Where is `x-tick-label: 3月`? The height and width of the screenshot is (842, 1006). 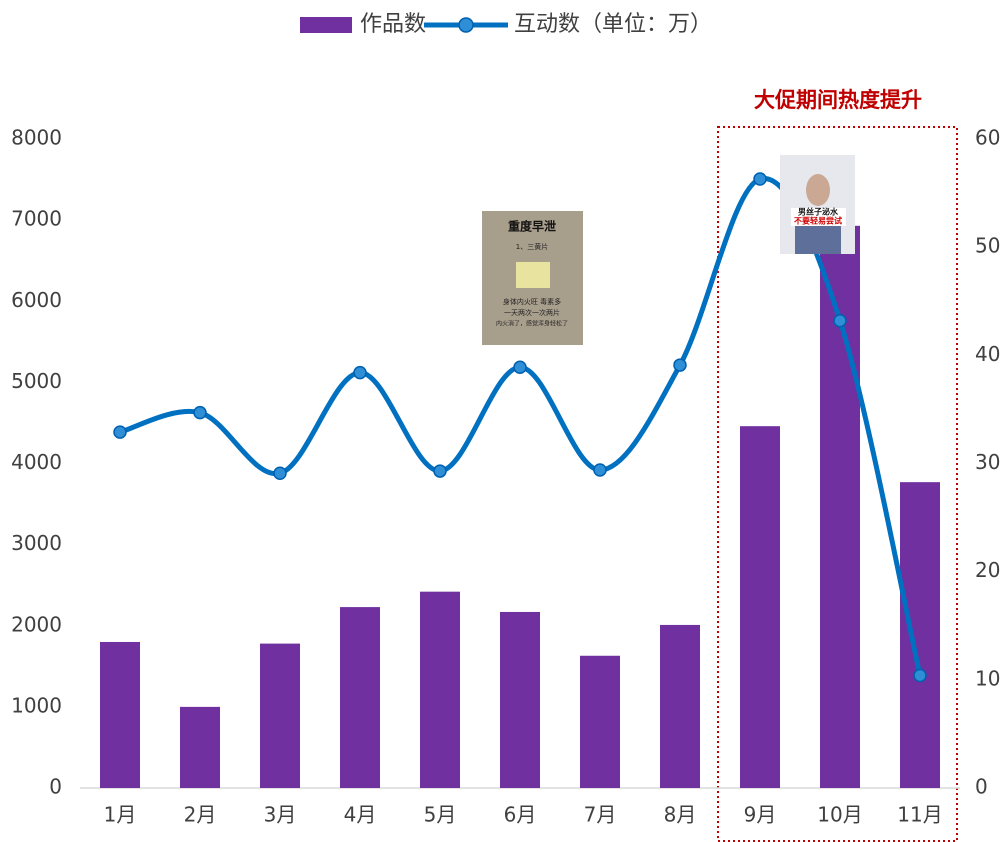
x-tick-label: 3月 is located at coordinates (280, 815).